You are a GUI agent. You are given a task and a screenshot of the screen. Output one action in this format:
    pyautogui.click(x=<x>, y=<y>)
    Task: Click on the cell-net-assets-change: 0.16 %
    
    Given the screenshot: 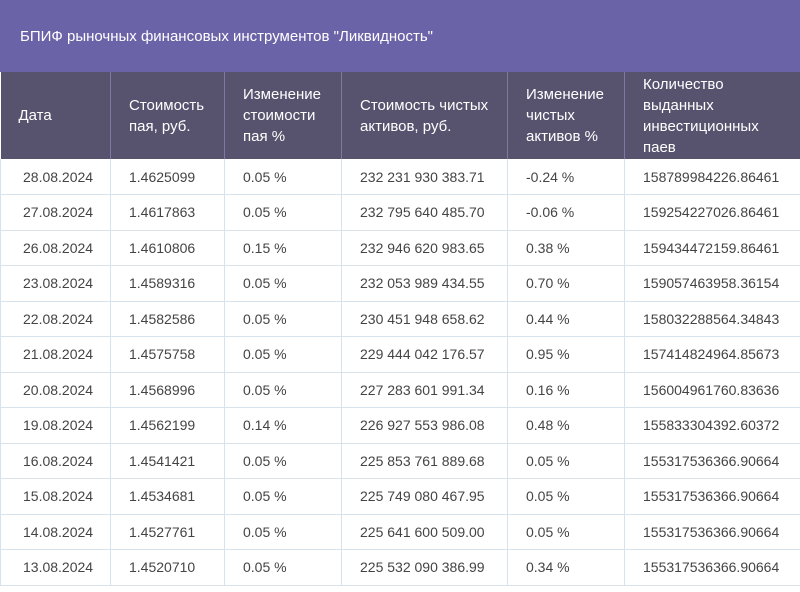 What is the action you would take?
    pyautogui.click(x=566, y=390)
    